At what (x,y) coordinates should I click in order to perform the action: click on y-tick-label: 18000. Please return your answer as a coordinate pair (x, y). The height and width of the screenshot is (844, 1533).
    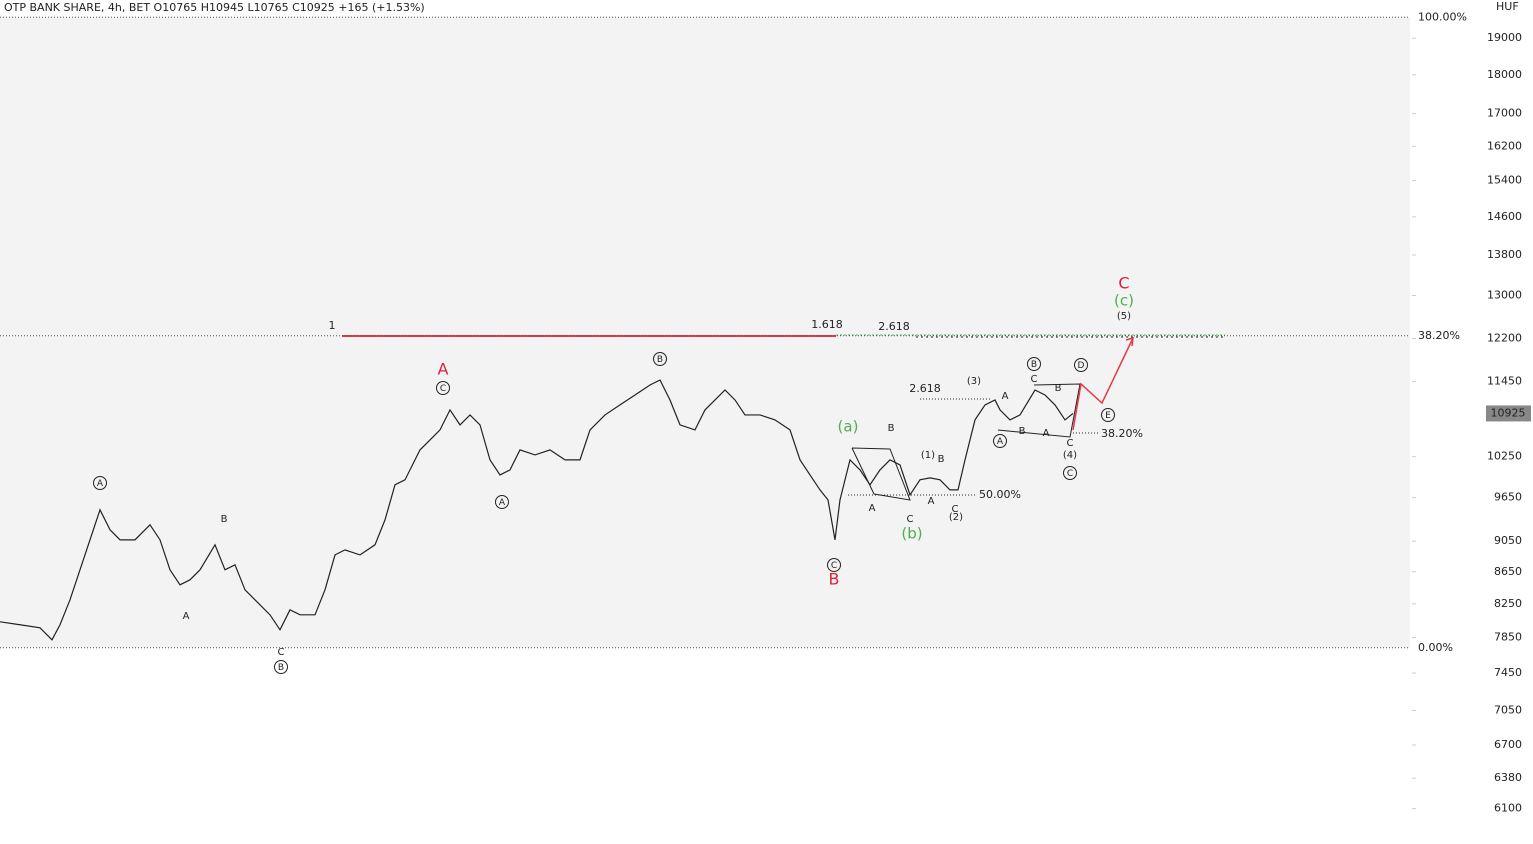
    Looking at the image, I should click on (1504, 74).